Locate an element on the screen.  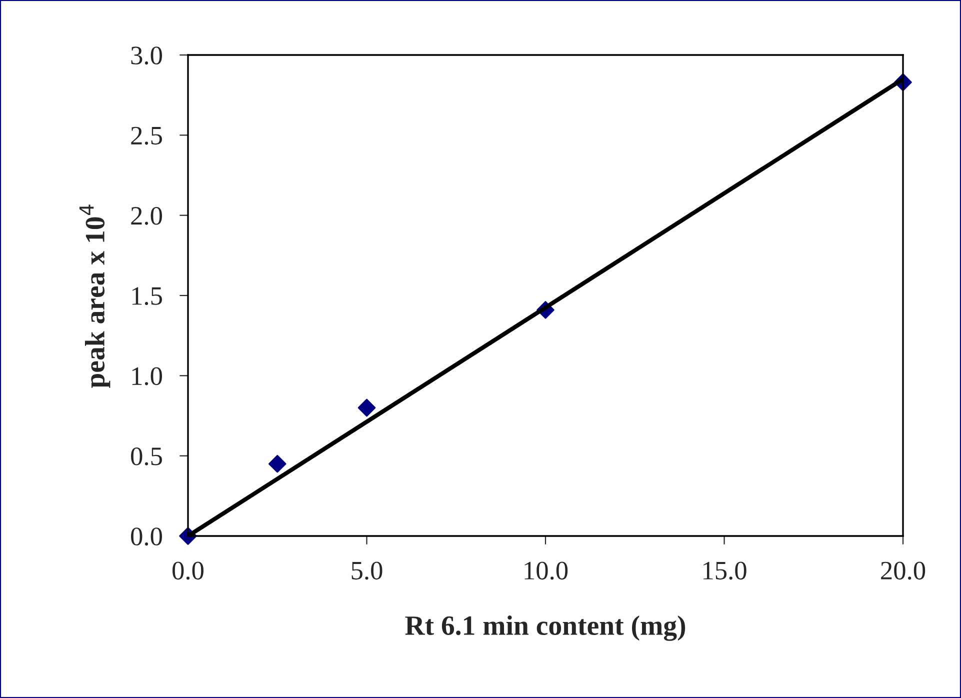
y-tick-label: 1.5 is located at coordinates (147, 296).